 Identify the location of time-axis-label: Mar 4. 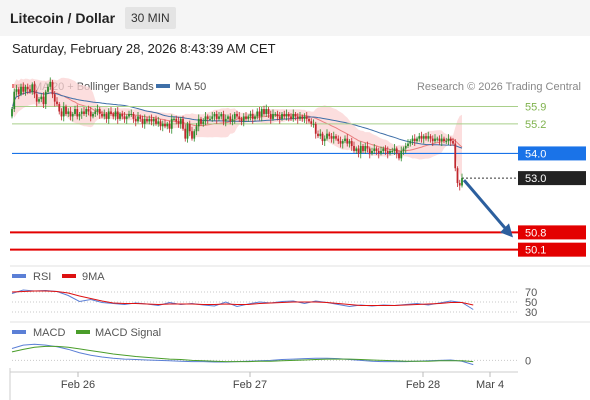
(490, 385).